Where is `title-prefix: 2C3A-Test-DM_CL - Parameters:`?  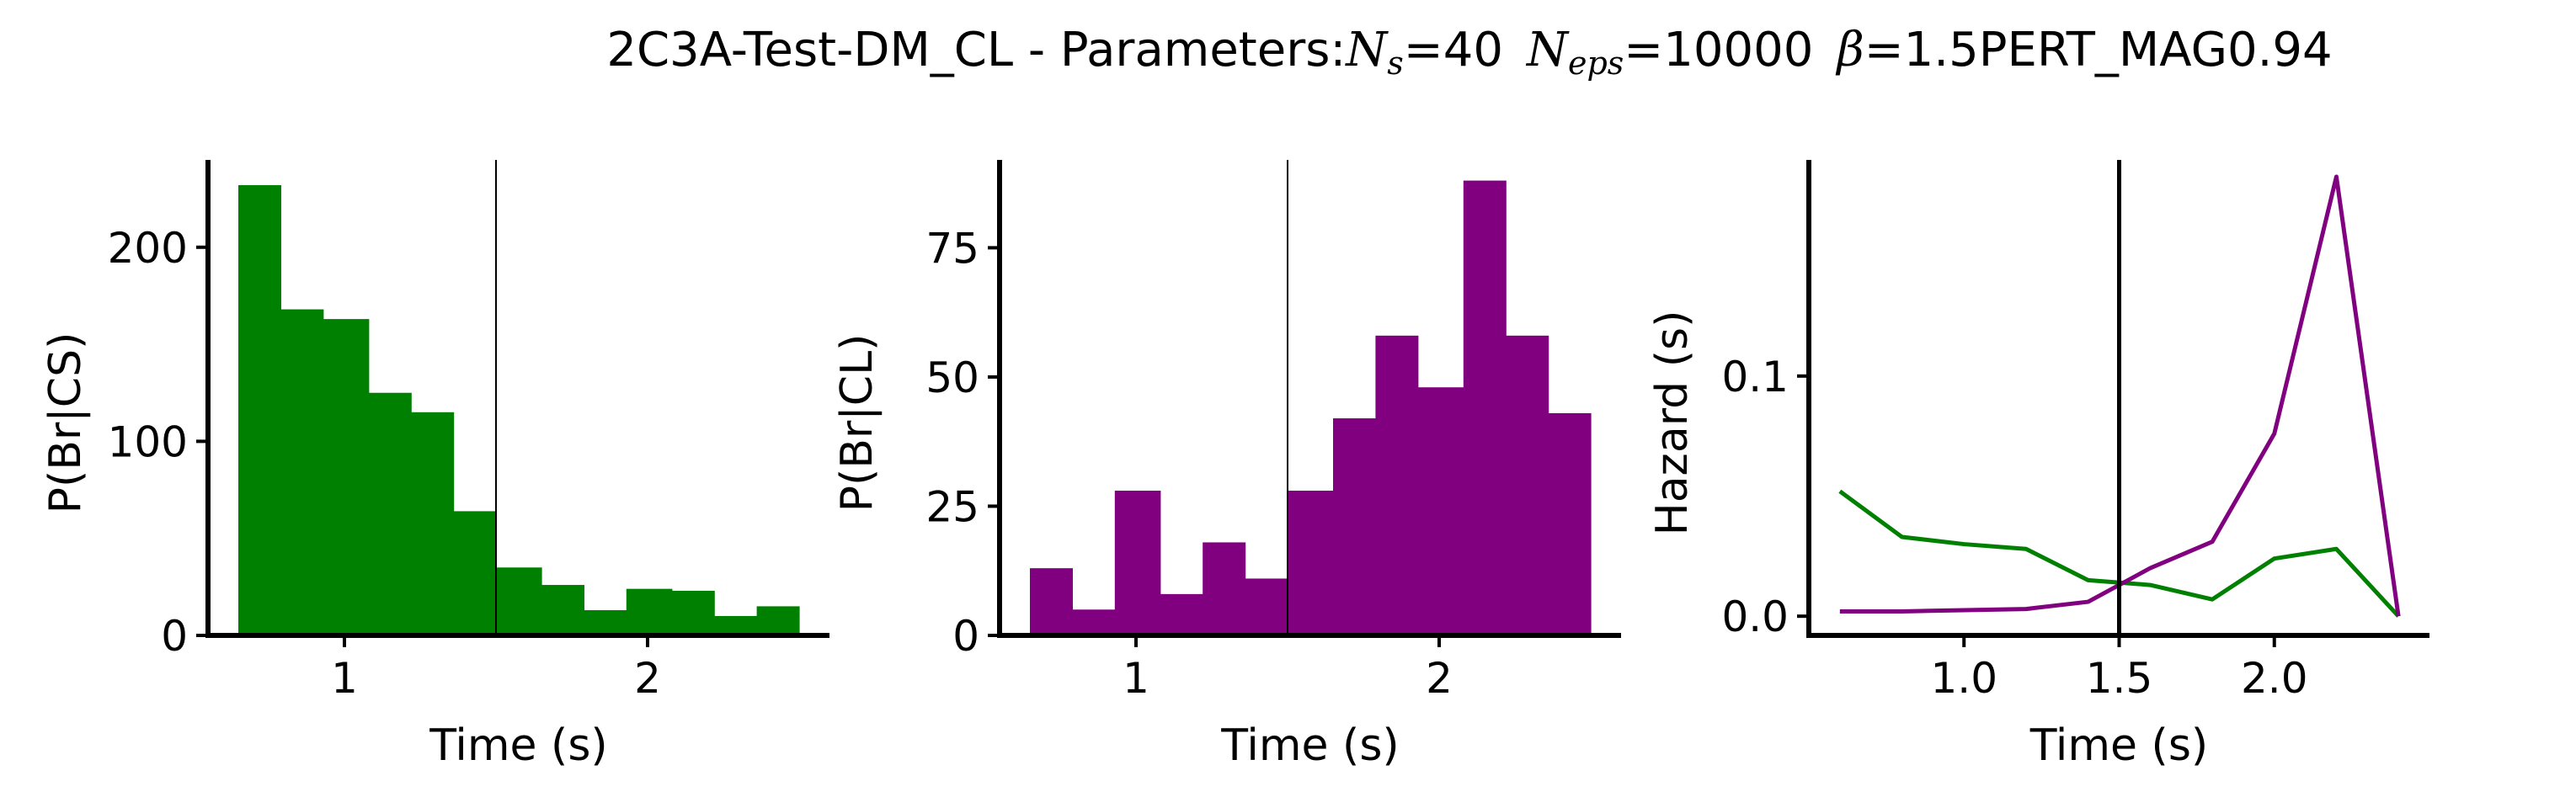
title-prefix: 2C3A-Test-DM_CL - Parameters: is located at coordinates (976, 50).